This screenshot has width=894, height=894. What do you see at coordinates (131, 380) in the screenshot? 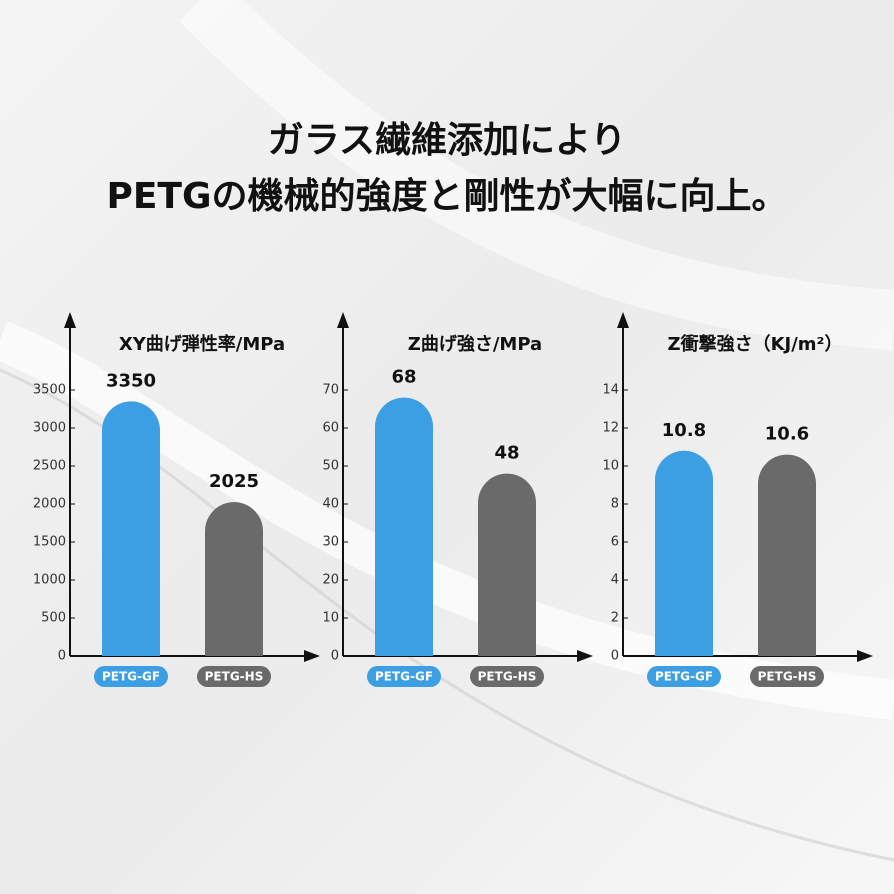
I see `value-label: 3350` at bounding box center [131, 380].